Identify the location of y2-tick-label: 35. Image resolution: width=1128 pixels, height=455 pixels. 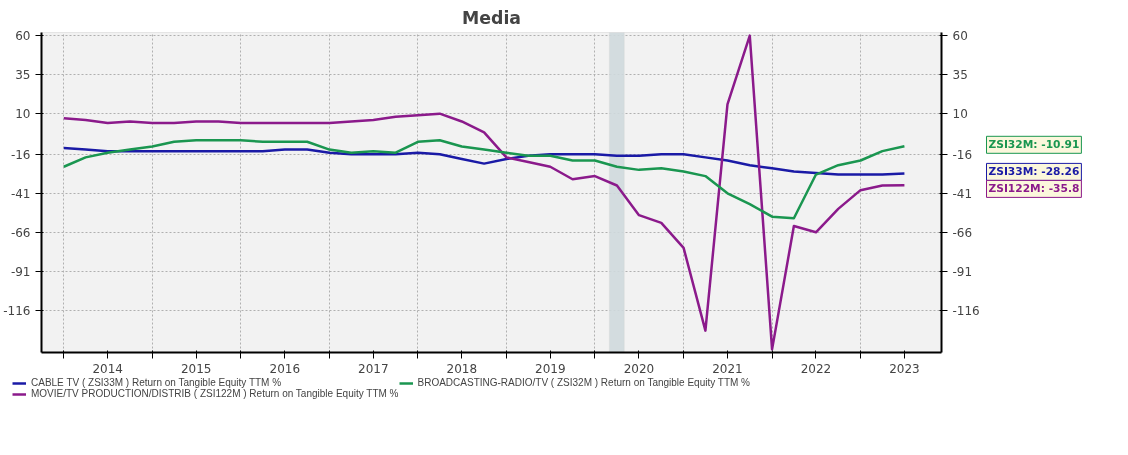
(960, 75).